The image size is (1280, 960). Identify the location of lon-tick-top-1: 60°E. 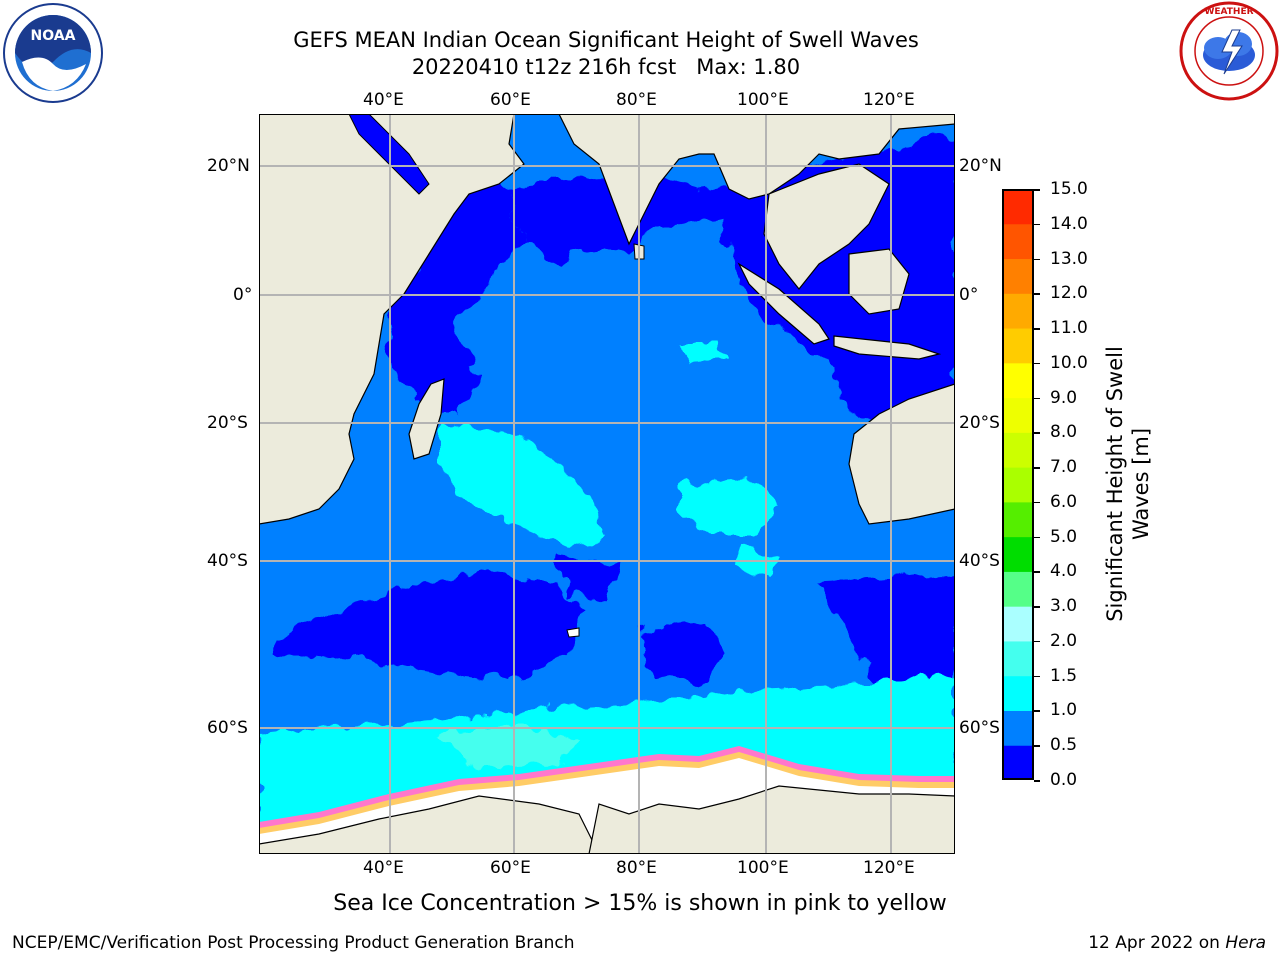
(510, 100).